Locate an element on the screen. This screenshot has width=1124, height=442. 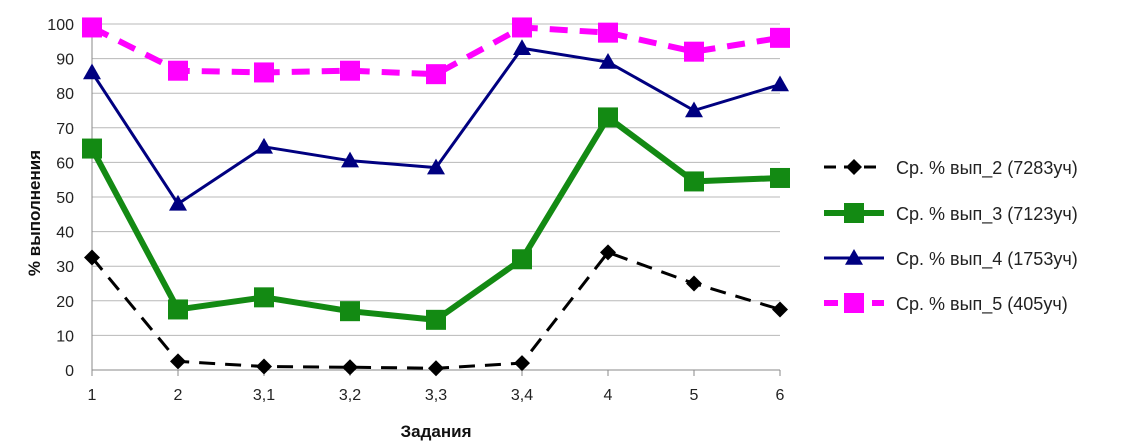
legend-label: Ср. % вып_4 (1753уч) is located at coordinates (987, 259).